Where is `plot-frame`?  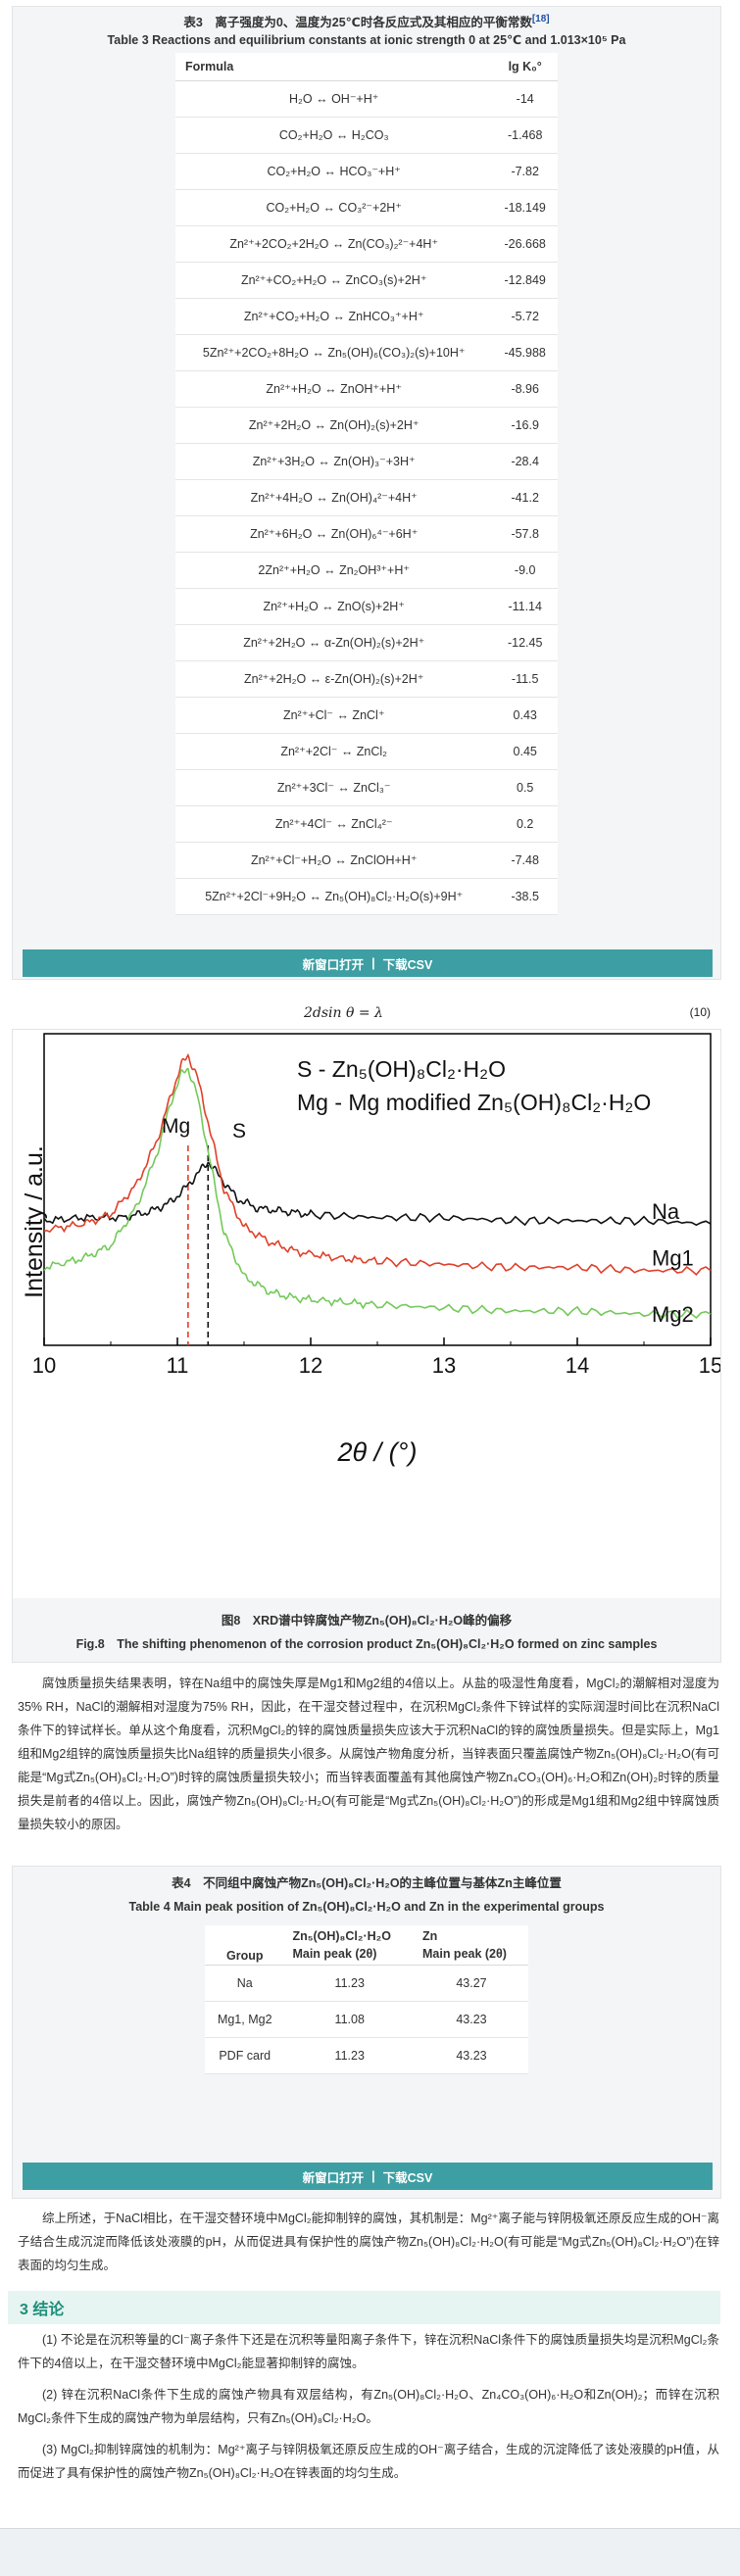 plot-frame is located at coordinates (377, 1189).